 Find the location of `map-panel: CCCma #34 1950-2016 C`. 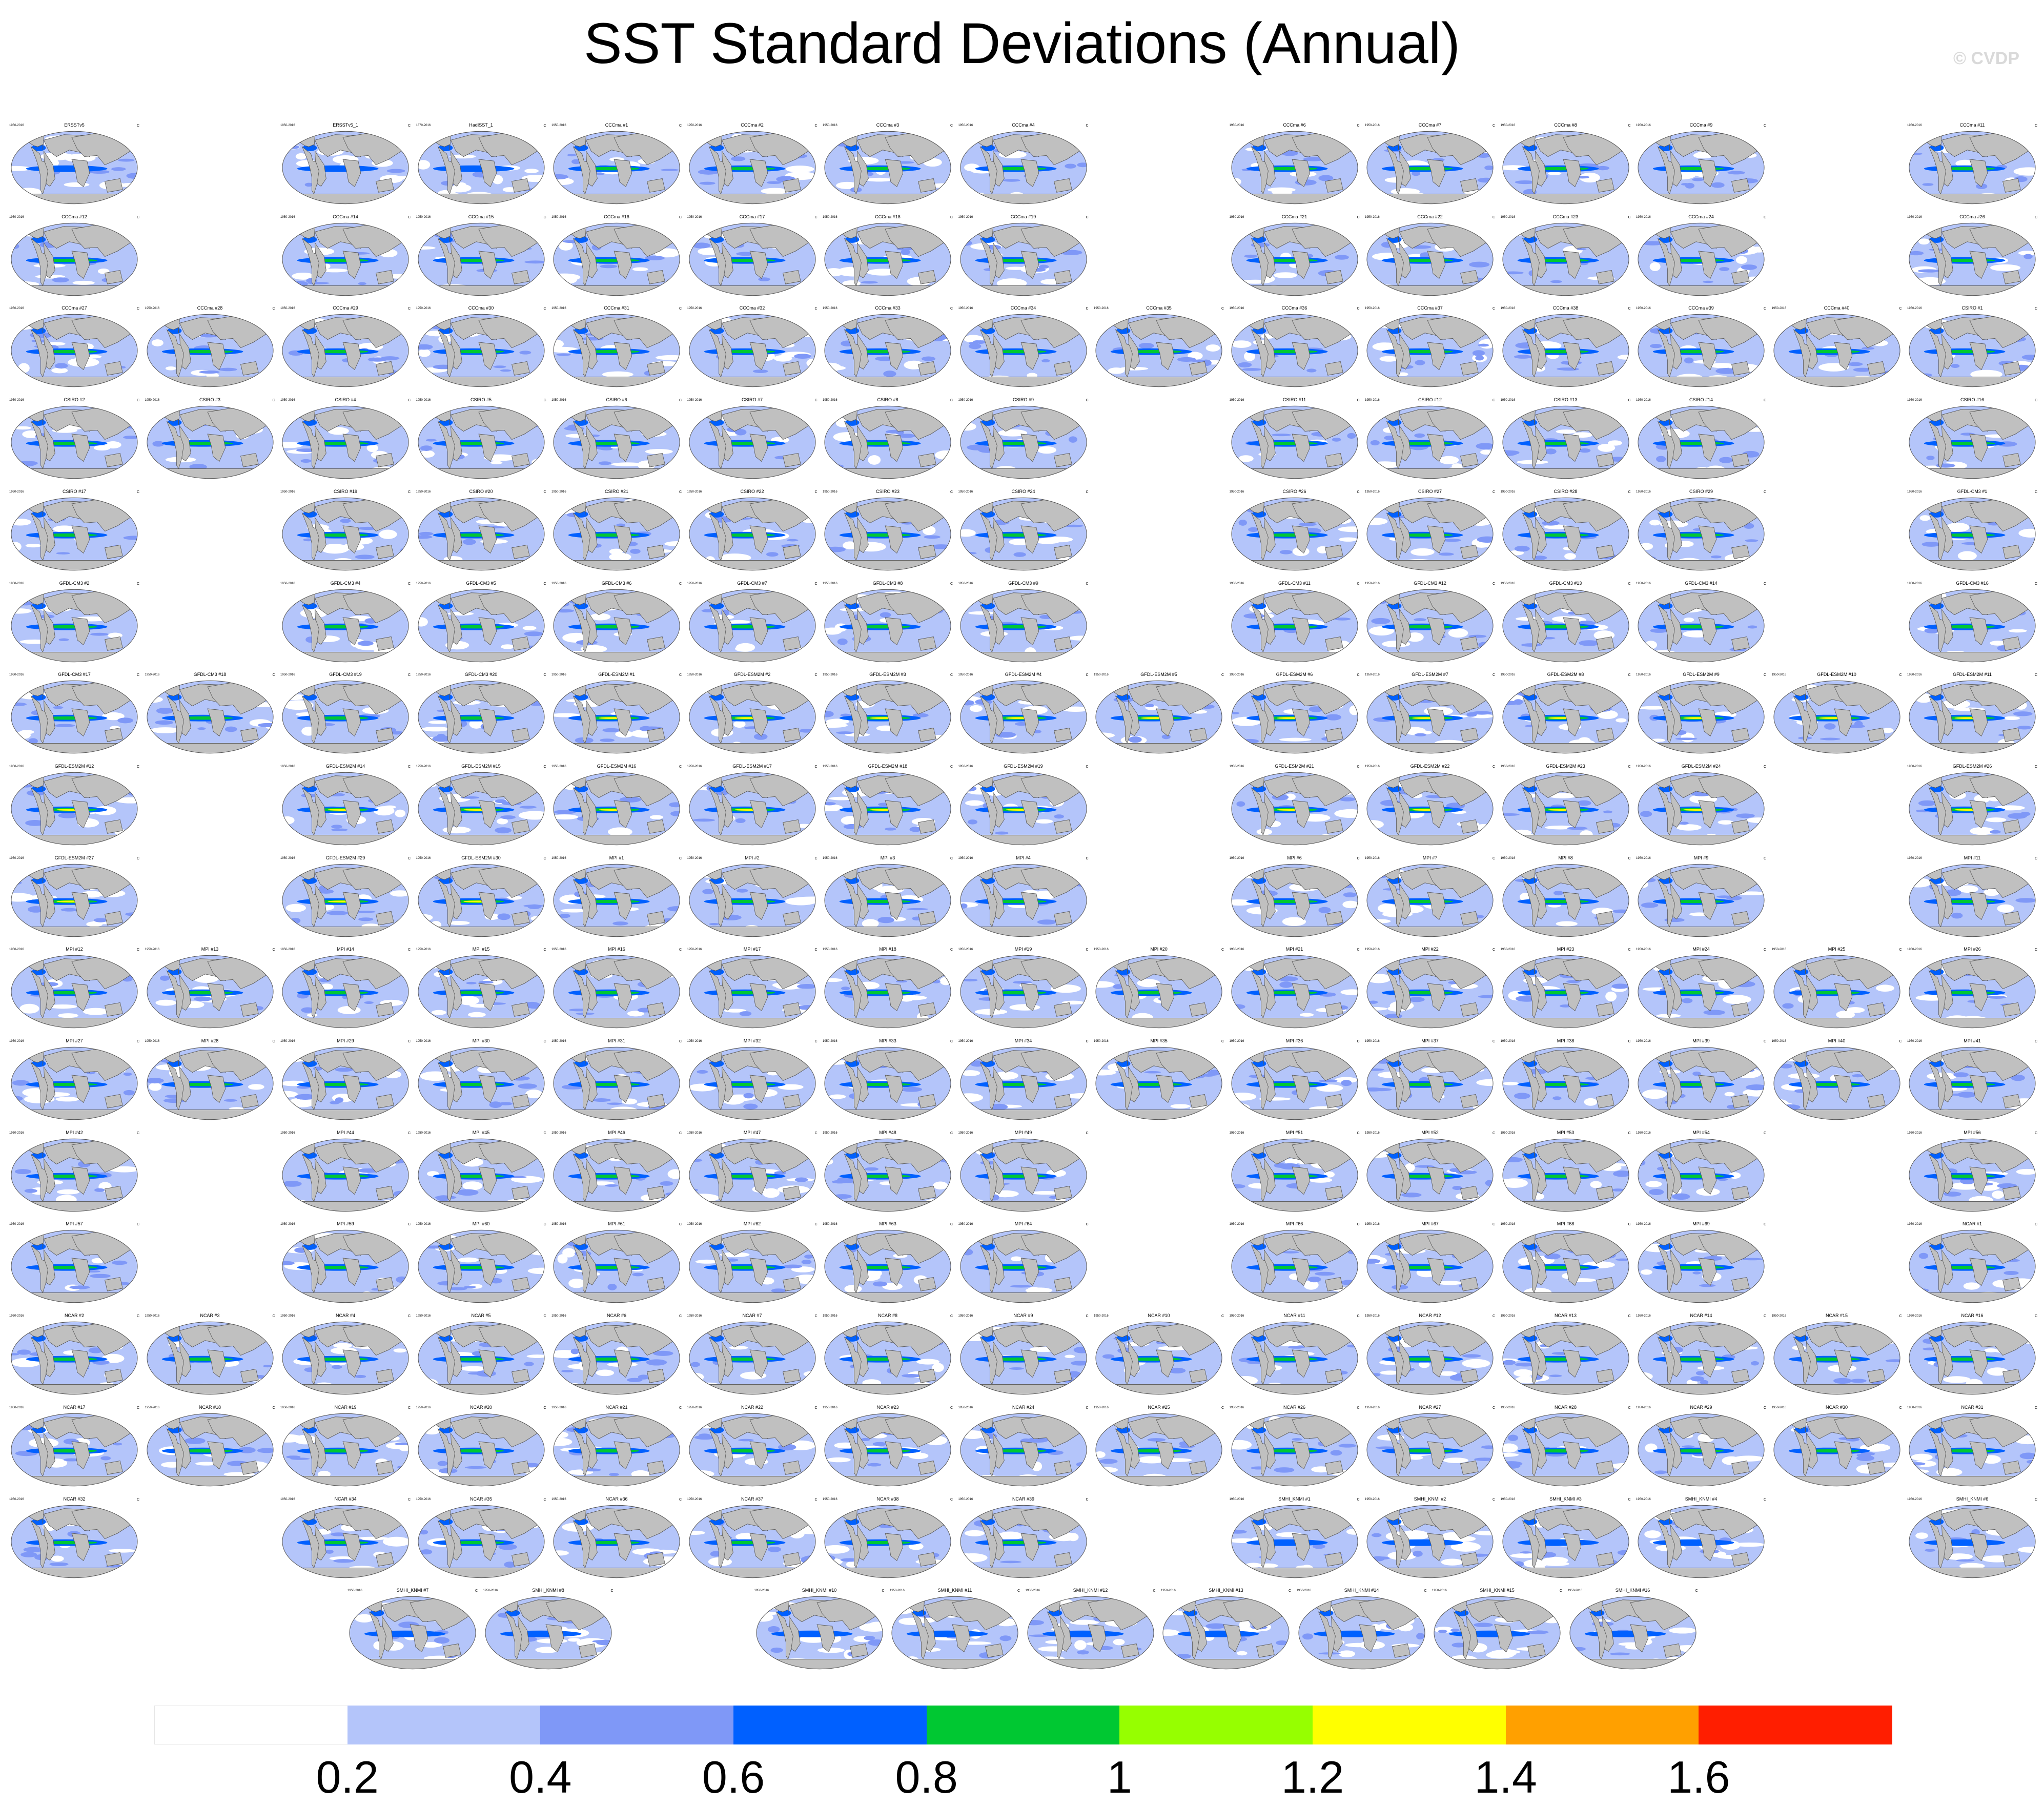

map-panel: CCCma #34 1950-2016 C is located at coordinates (1023, 347).